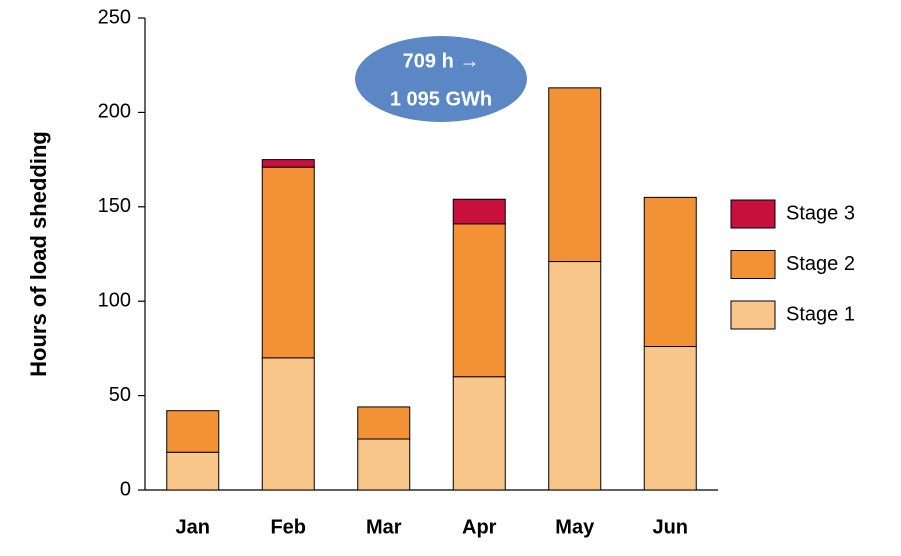 The height and width of the screenshot is (556, 901). What do you see at coordinates (114, 17) in the screenshot?
I see `y-tick-label: 250` at bounding box center [114, 17].